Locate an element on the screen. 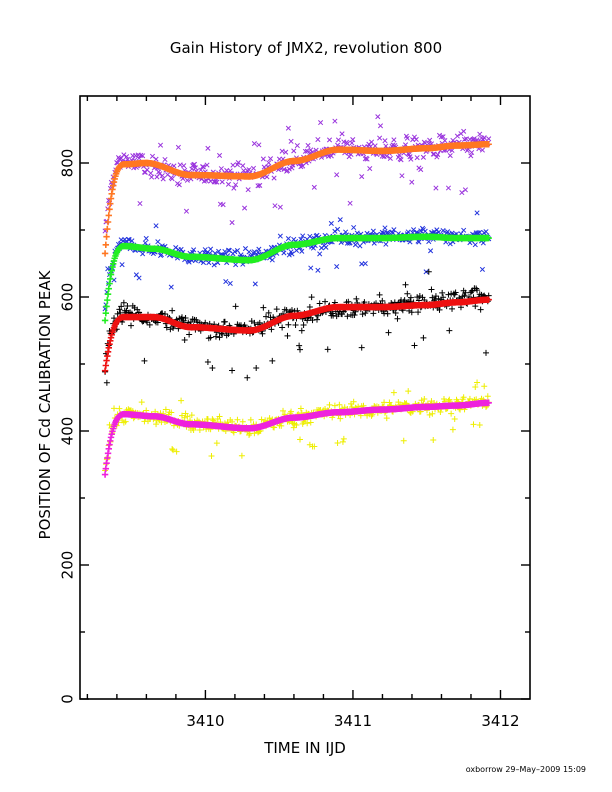  y-tick-label: 600 is located at coordinates (68, 297).